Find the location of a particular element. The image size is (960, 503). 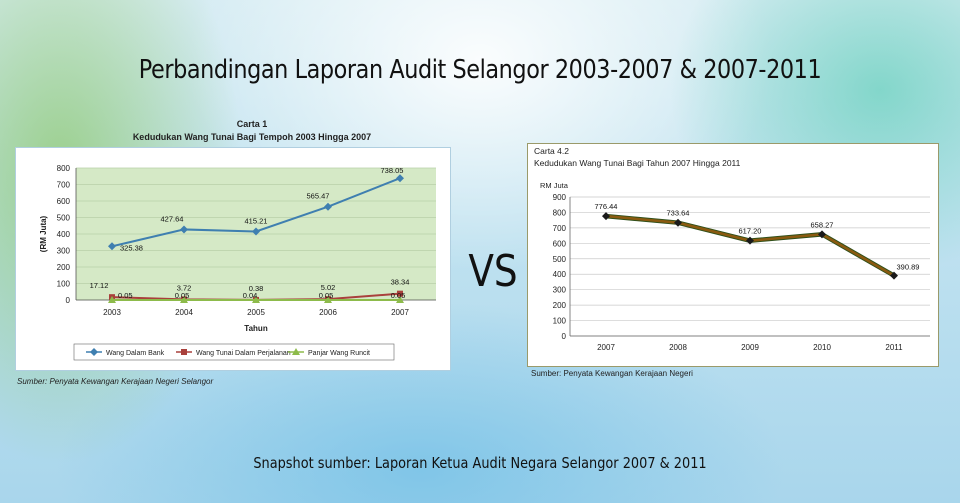

chart1-legend-label: Wang Dalam Bank is located at coordinates (135, 353).